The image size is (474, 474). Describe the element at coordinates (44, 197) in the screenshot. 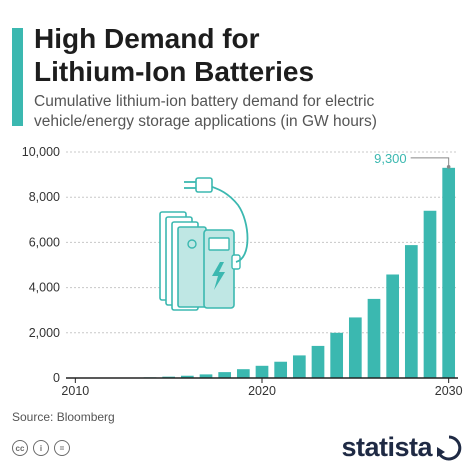

I see `y-tick-label-8000: 8,000` at that location.